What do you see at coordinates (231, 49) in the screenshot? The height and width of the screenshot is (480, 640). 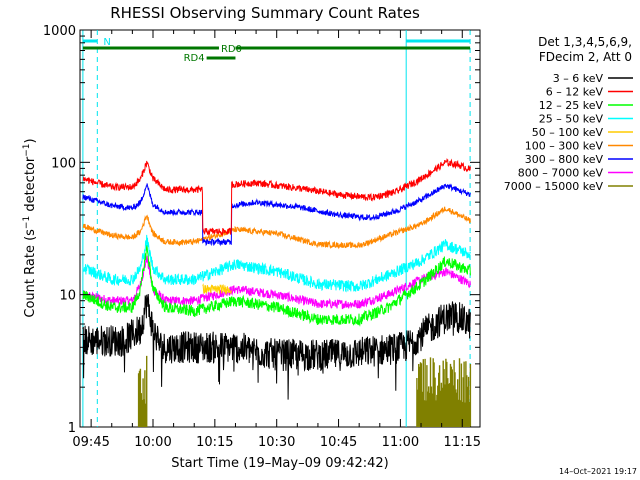 I see `rd0-flag-label: RD0` at bounding box center [231, 49].